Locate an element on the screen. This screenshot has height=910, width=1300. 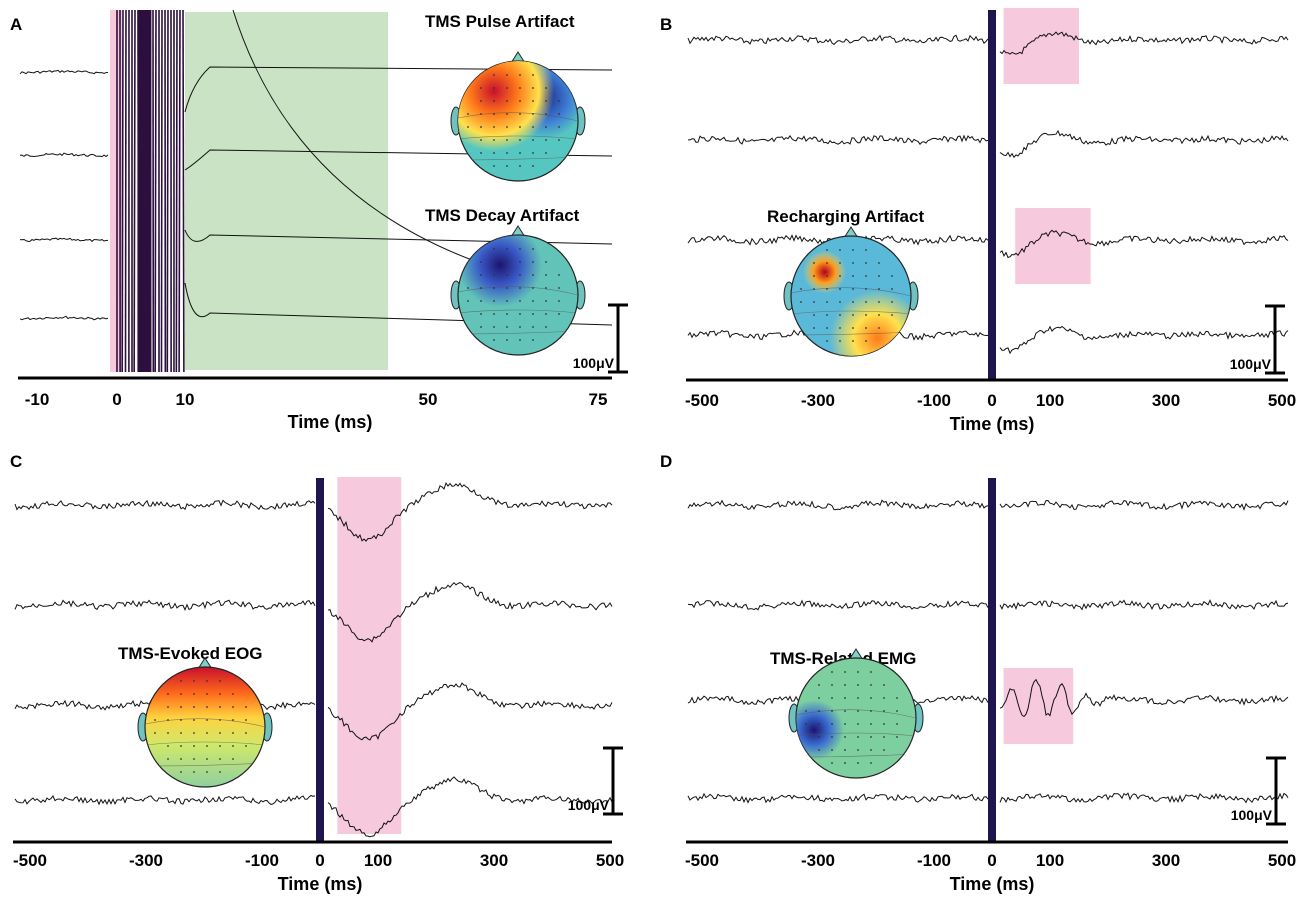
tick-label: 0 is located at coordinates (991, 860).